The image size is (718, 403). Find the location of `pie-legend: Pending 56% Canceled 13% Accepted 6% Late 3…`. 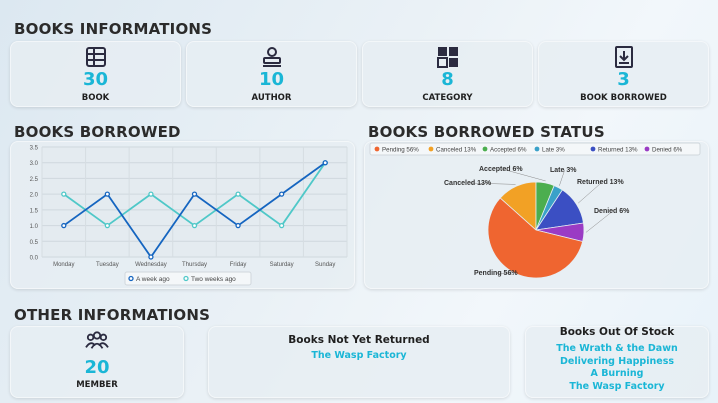

pie-legend: Pending 56% Canceled 13% Accepted 6% Late 3… is located at coordinates (535, 149).